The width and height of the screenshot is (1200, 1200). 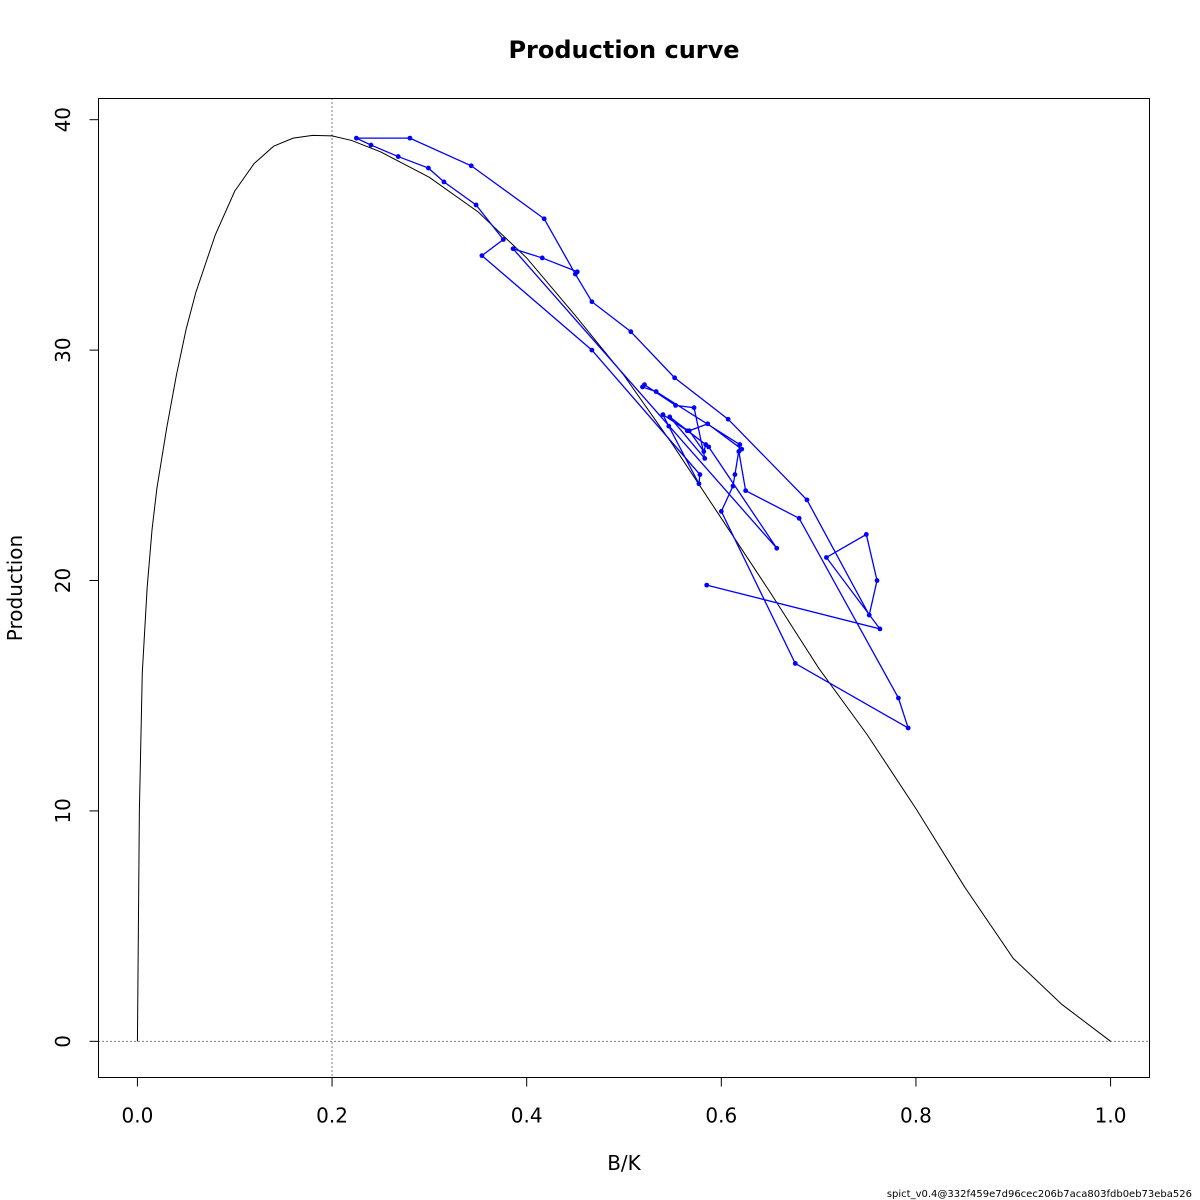 What do you see at coordinates (624, 1163) in the screenshot?
I see `x-axis-label: B/K` at bounding box center [624, 1163].